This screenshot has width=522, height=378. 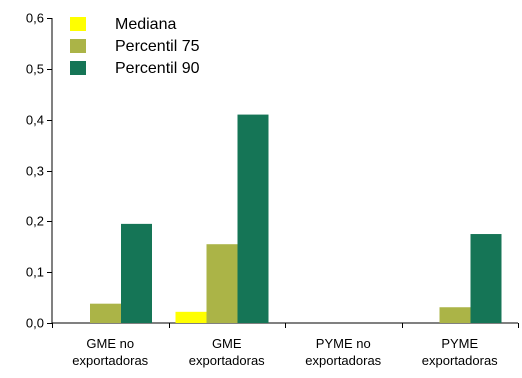 I want to click on y-tick-label: 0,1, so click(x=35, y=272).